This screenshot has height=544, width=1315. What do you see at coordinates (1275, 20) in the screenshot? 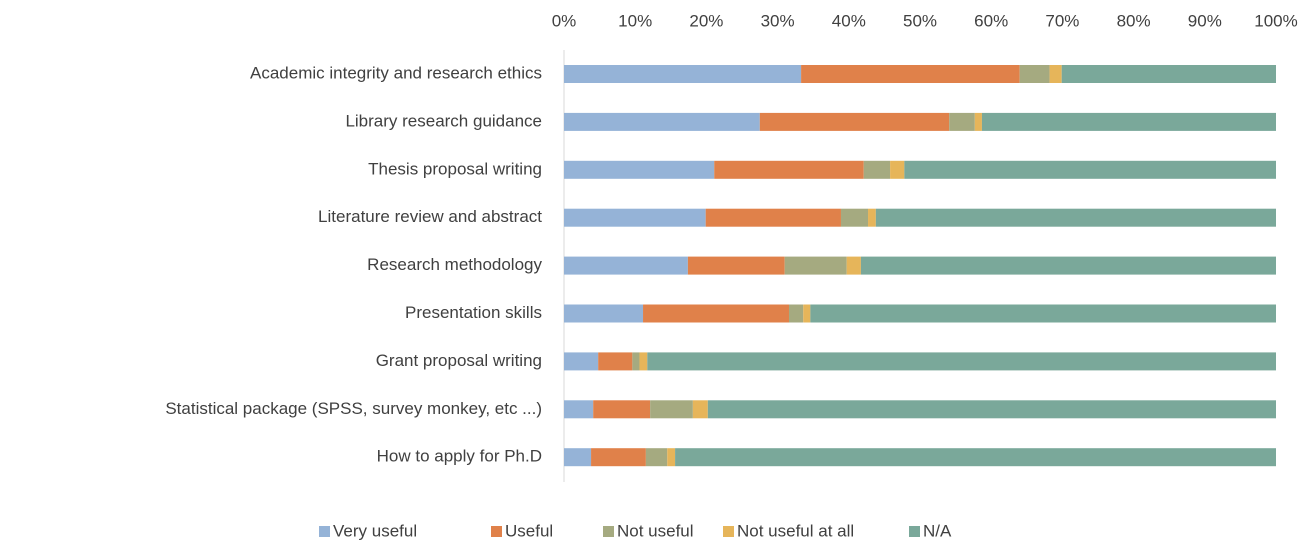
I see `x-tick-label: 100%` at bounding box center [1275, 20].